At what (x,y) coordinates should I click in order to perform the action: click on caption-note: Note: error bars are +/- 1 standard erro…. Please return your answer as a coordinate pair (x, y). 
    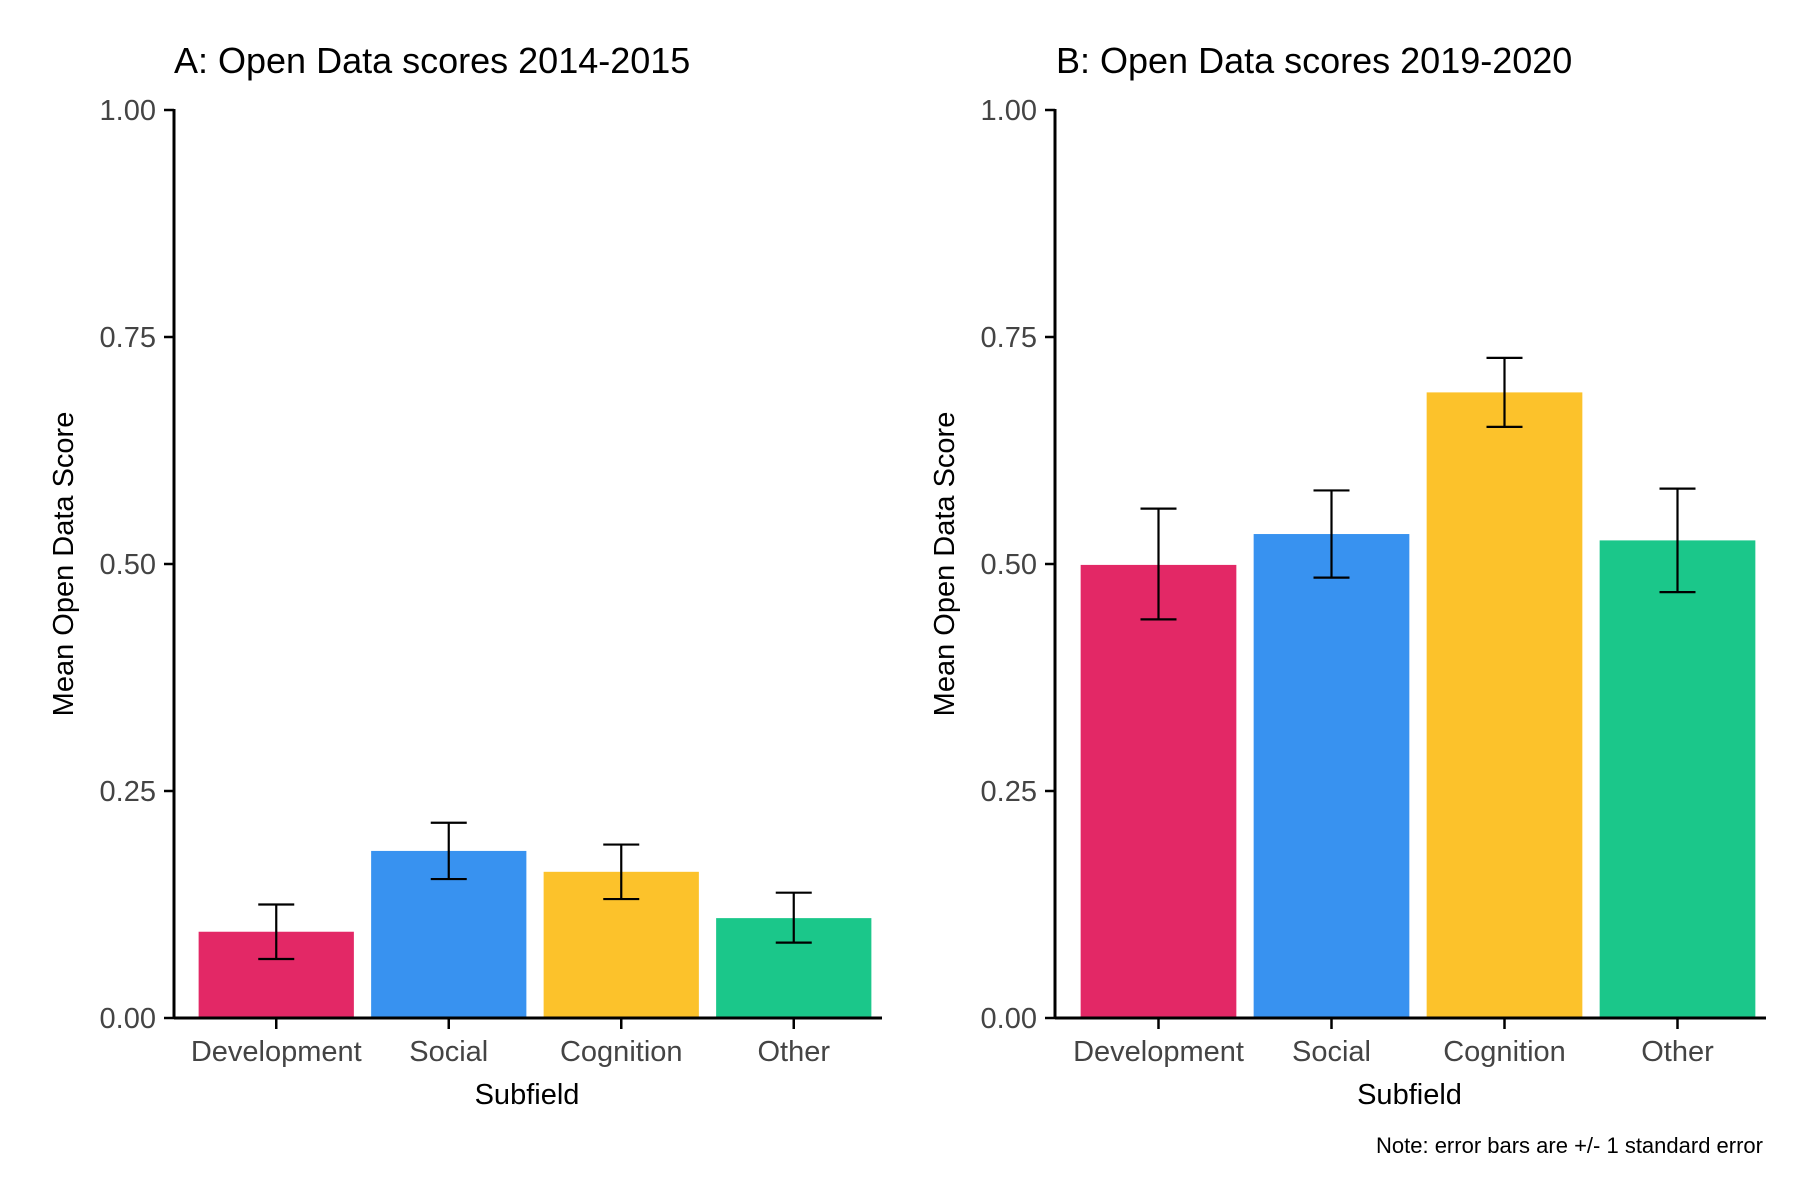
    Looking at the image, I should click on (1569, 1145).